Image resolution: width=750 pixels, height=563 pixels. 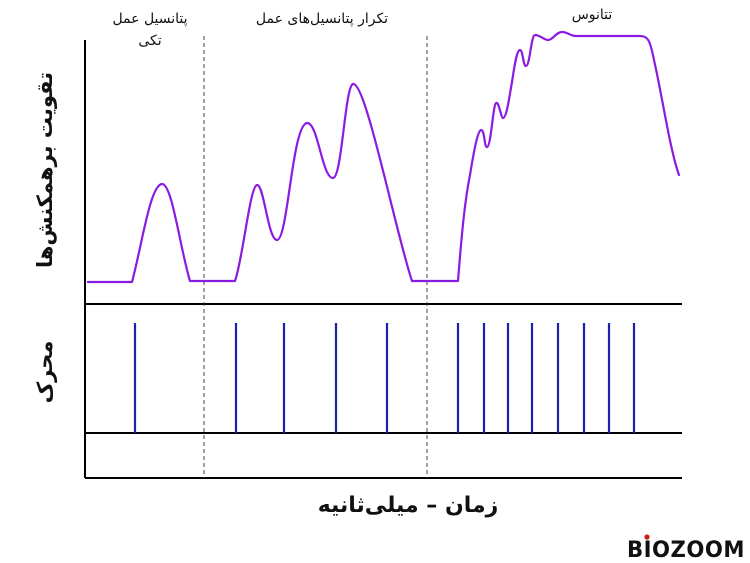 I want to click on label-single-line2: تکی, so click(x=149, y=41).